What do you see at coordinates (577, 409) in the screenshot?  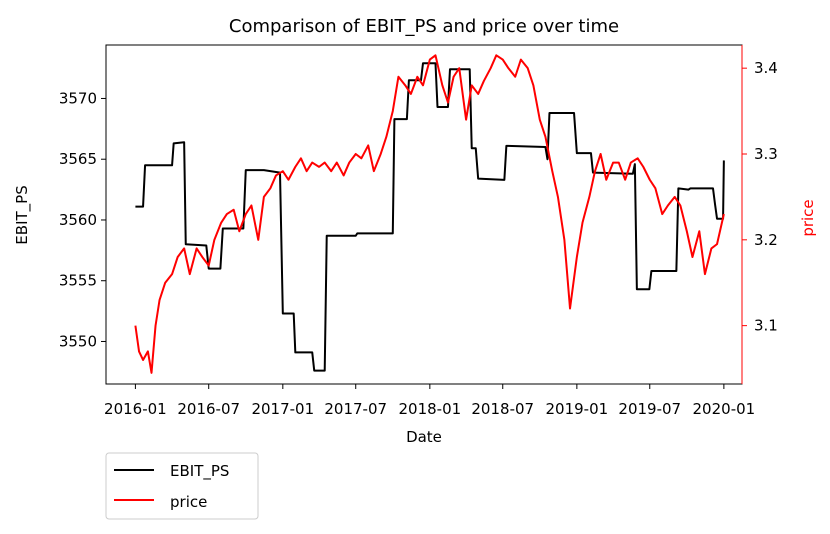 I see `x-tick-label: 2019-01` at bounding box center [577, 409].